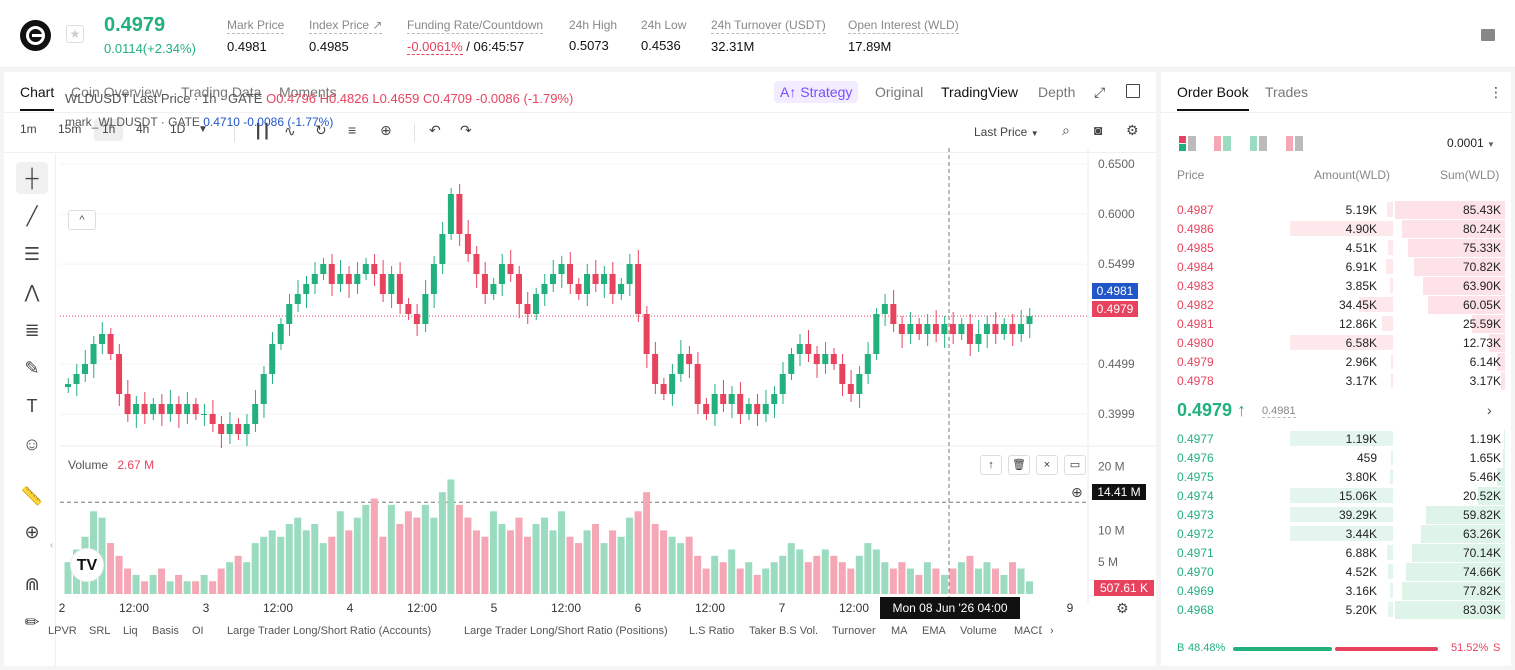 Image resolution: width=1515 pixels, height=670 pixels. I want to click on ask-row: 0.4979 2.96K 6.14K, so click(1333, 361).